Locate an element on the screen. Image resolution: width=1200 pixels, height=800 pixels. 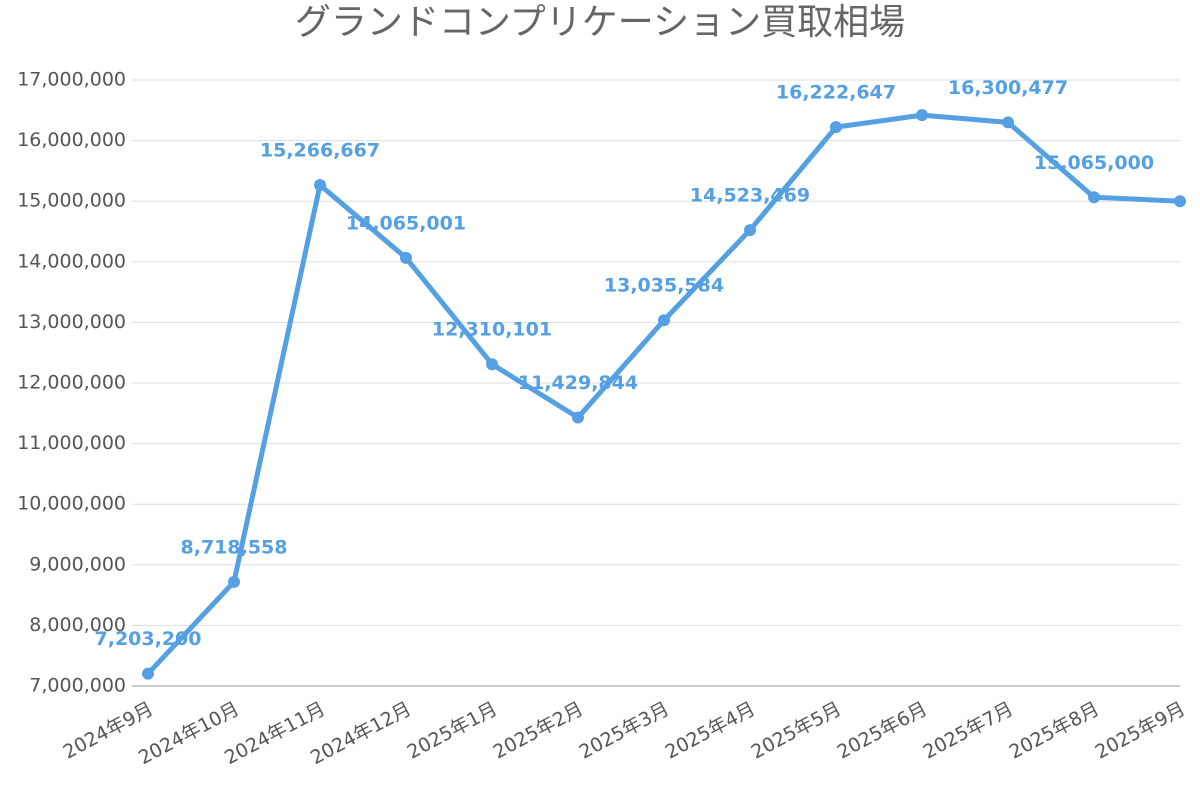
y-tick-label: 7,000,000 is located at coordinates (77, 686).